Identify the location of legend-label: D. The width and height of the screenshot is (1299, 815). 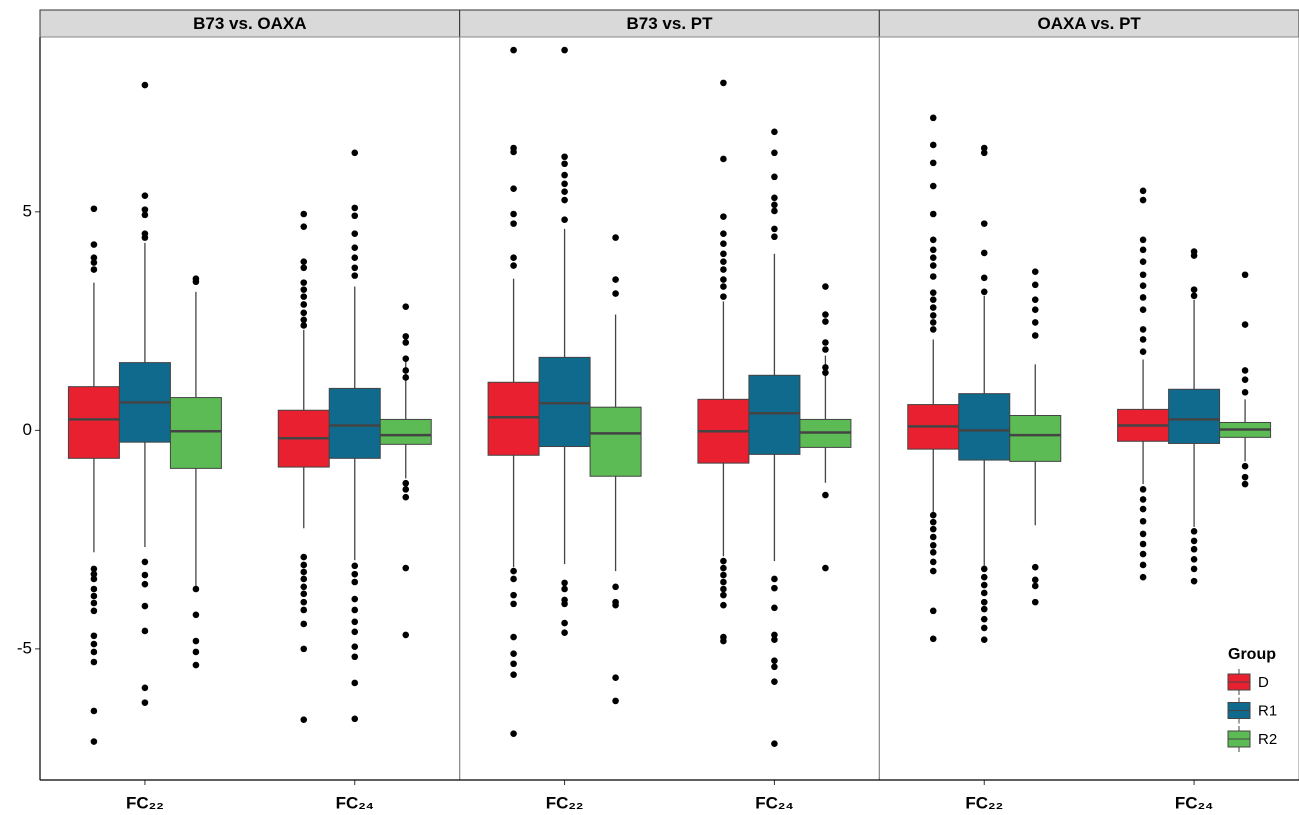
(1263, 682).